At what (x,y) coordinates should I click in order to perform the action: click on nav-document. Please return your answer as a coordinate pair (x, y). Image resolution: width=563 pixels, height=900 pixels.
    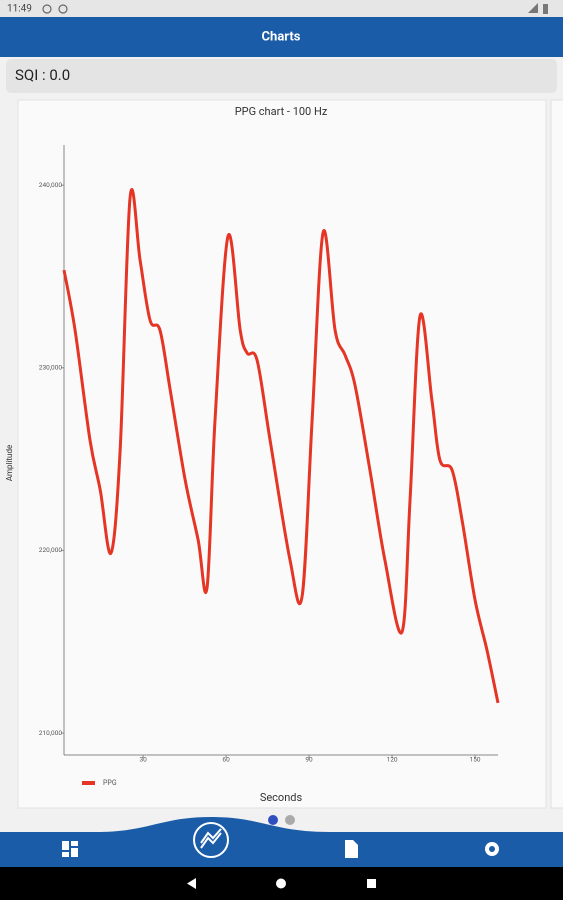
    Looking at the image, I should click on (351, 849).